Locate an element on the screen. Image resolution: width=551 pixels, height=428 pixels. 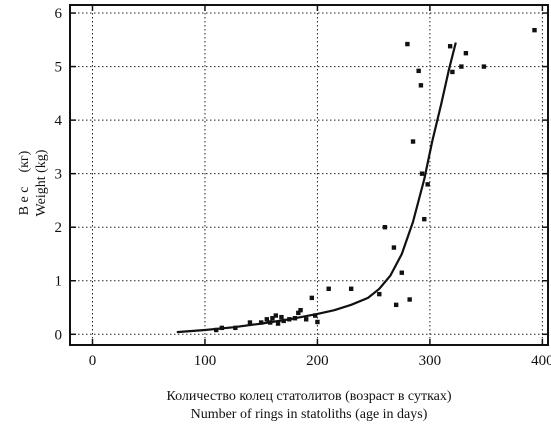
y-axis-label: В е с (кг) Weight (kg) is located at coordinates (33, 182).